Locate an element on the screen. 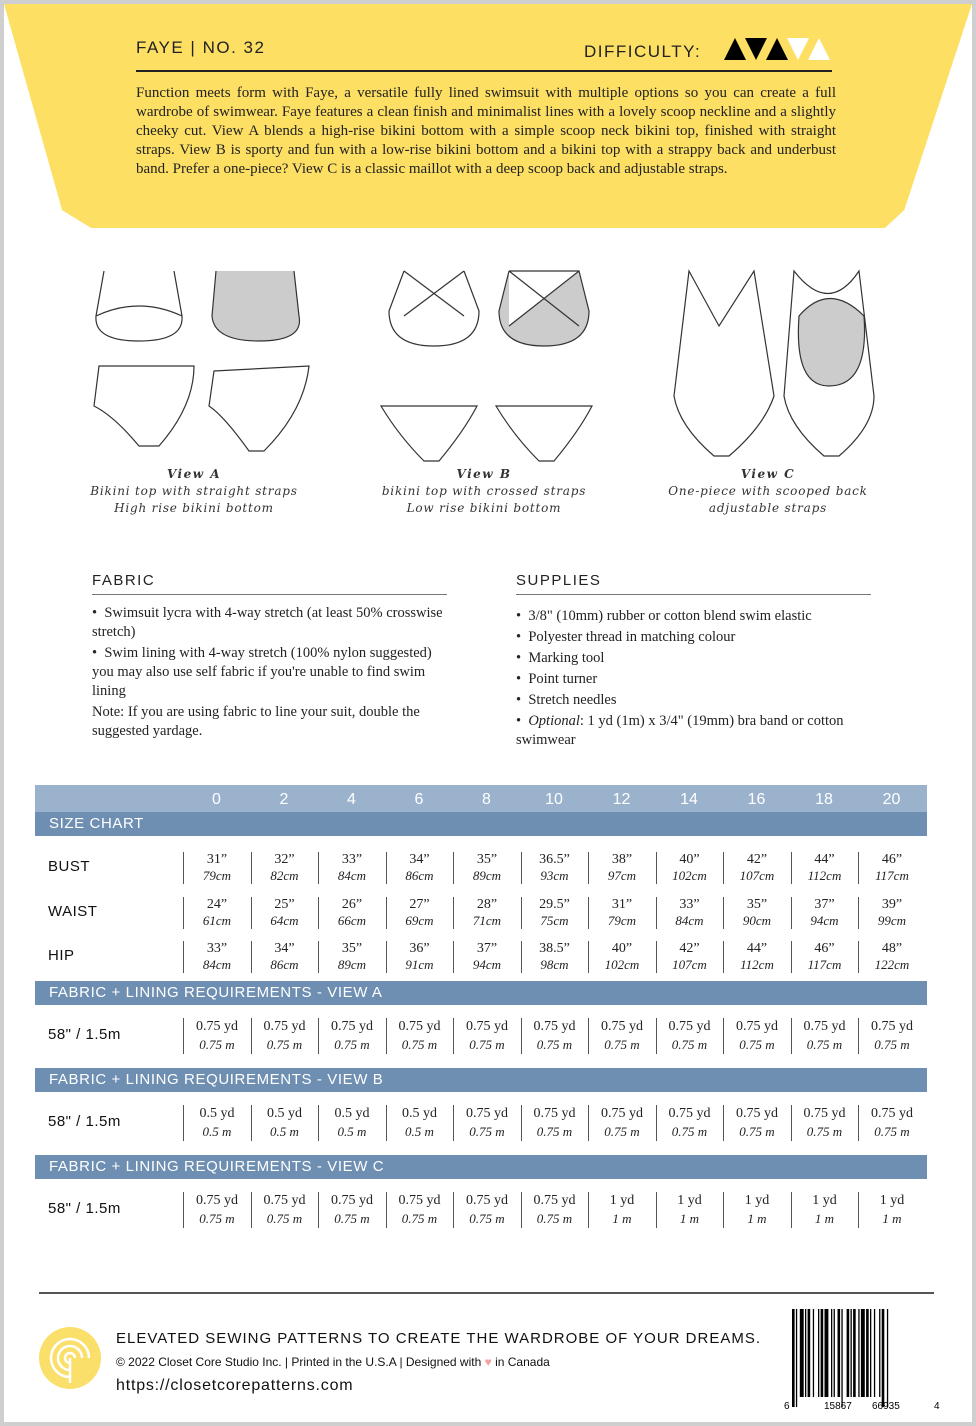  measurement-cell: 32” 82cm is located at coordinates (284, 868).